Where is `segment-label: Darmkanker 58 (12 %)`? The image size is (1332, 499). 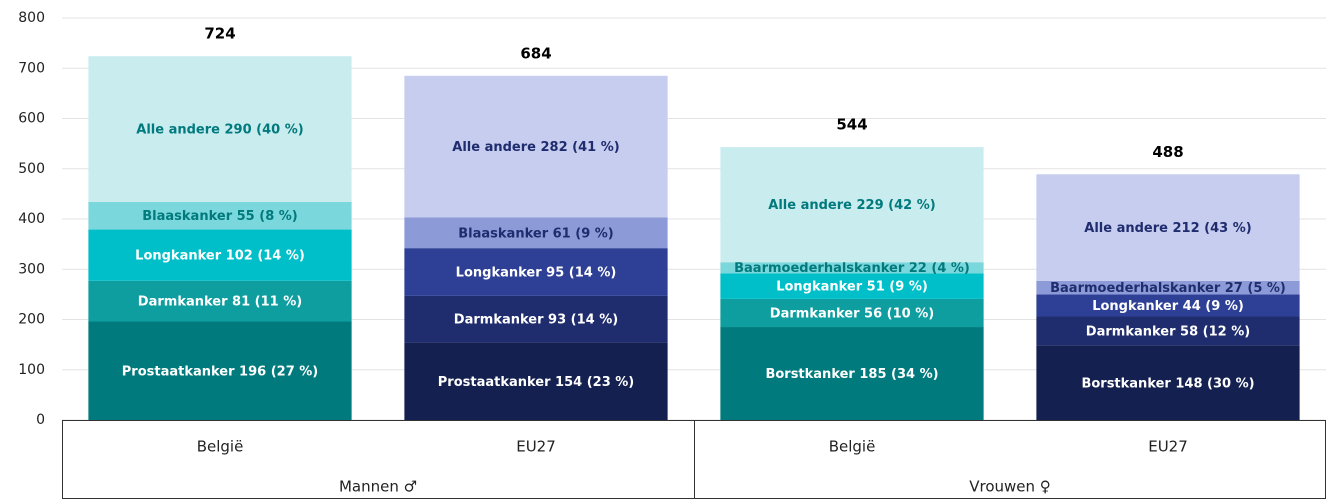 segment-label: Darmkanker 58 (12 %) is located at coordinates (1168, 332).